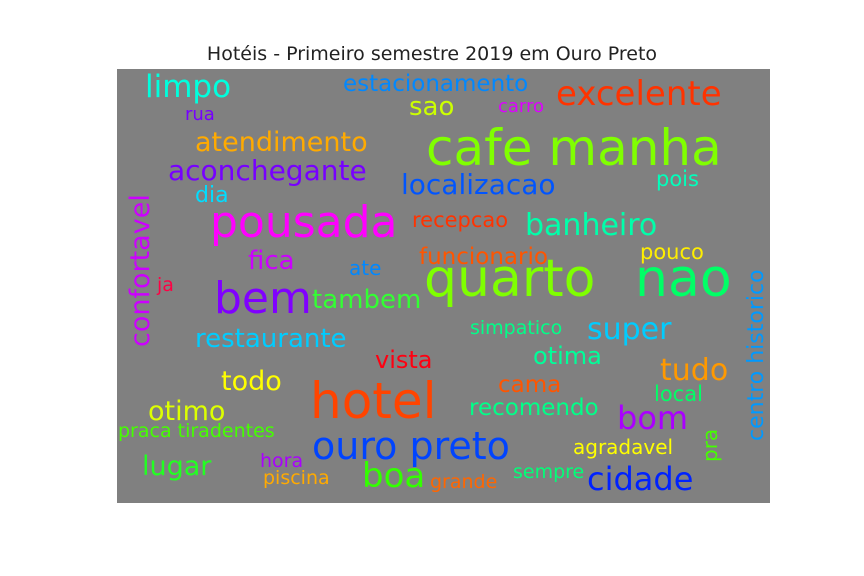 Image resolution: width=864 pixels, height=576 pixels. What do you see at coordinates (652, 418) in the screenshot?
I see `word: bom` at bounding box center [652, 418].